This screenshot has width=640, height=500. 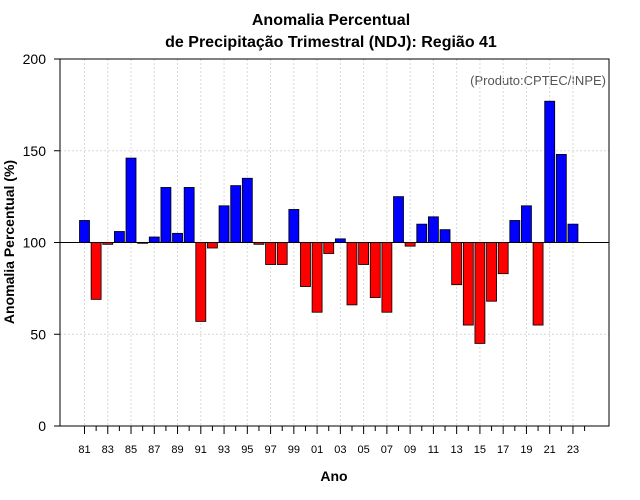 What do you see at coordinates (398, 219) in the screenshot?
I see `bar-2008` at bounding box center [398, 219].